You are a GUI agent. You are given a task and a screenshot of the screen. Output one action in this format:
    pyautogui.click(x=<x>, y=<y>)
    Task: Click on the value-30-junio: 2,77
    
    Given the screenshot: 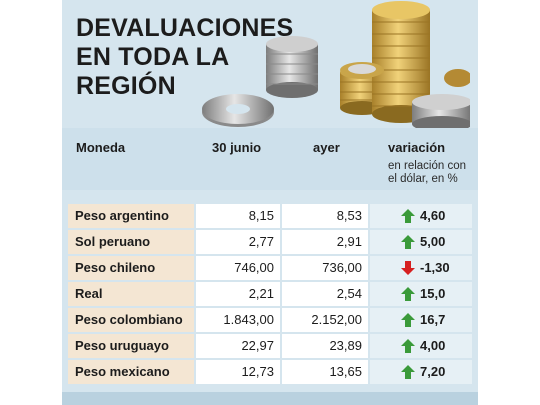 What is the action you would take?
    pyautogui.click(x=238, y=242)
    